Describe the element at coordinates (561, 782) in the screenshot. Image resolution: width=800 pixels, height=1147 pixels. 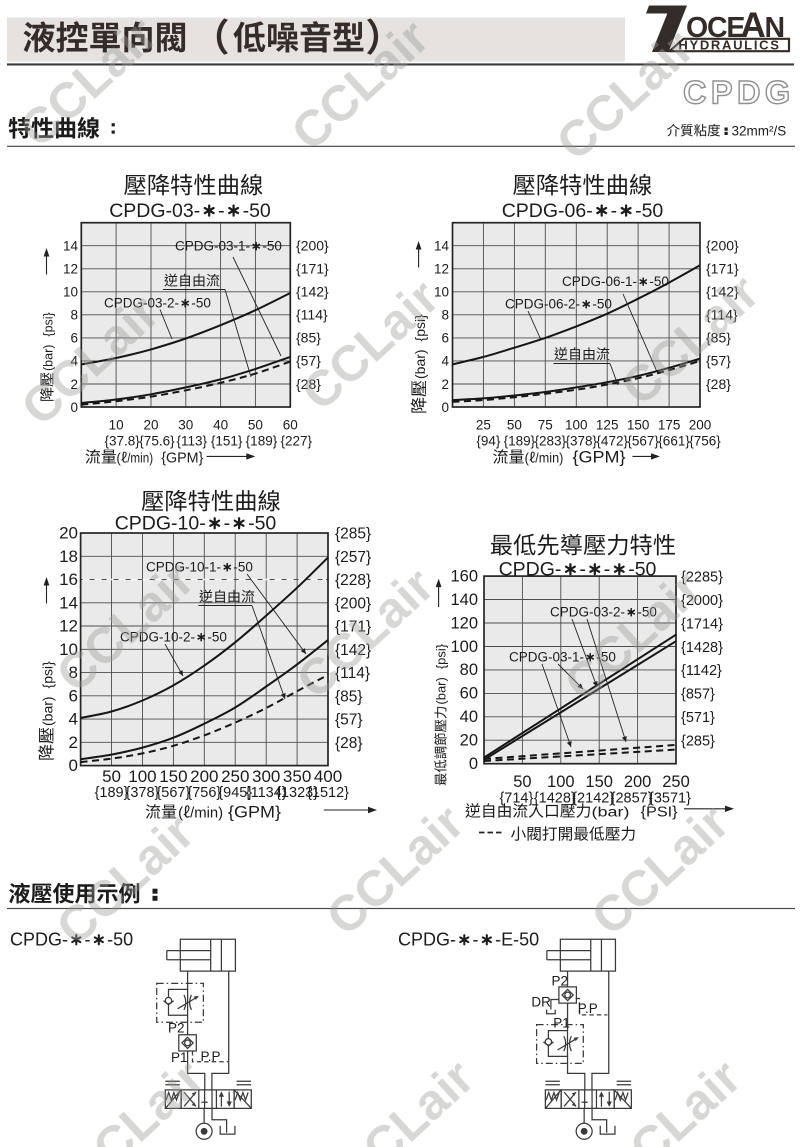
I see `svg-text: 100` at that location.